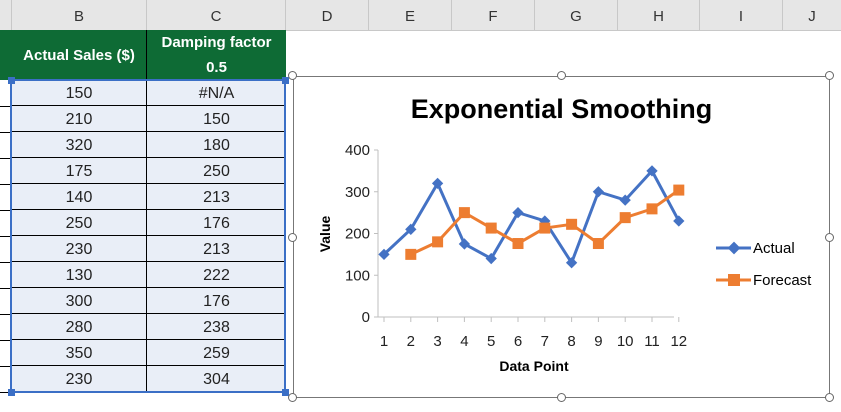  What do you see at coordinates (534, 366) in the screenshot?
I see `x-axis-label: Data Point` at bounding box center [534, 366].